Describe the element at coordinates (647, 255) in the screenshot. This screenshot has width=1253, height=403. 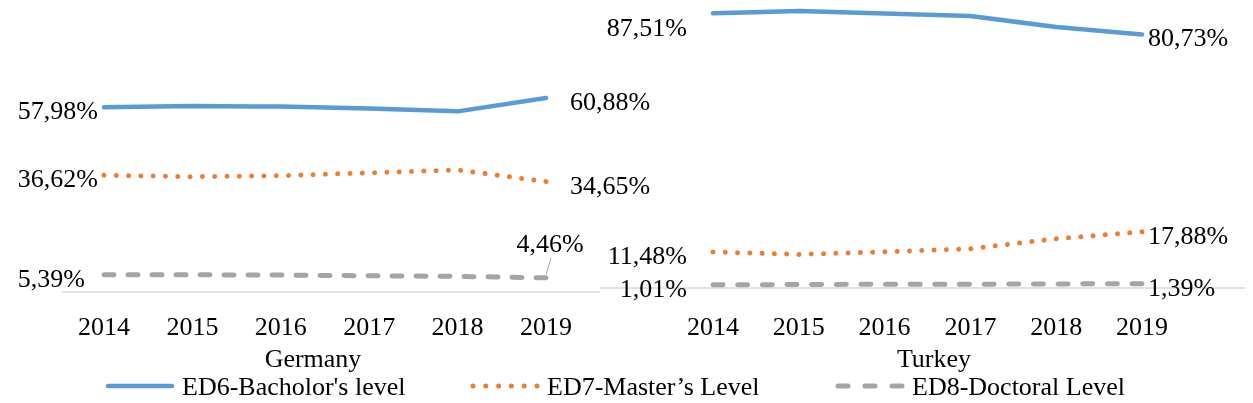
I see `data-label: 11,48%` at that location.